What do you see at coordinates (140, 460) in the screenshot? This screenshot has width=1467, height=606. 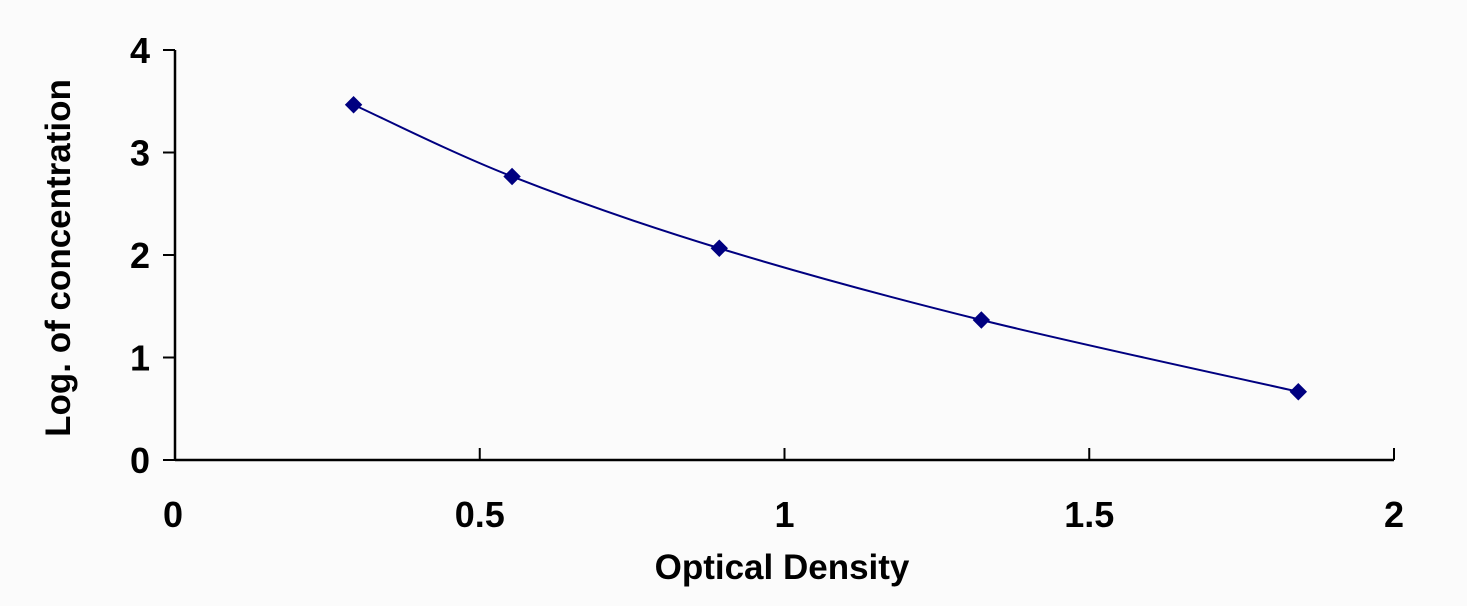 I see `y-tick-label: 0` at bounding box center [140, 460].